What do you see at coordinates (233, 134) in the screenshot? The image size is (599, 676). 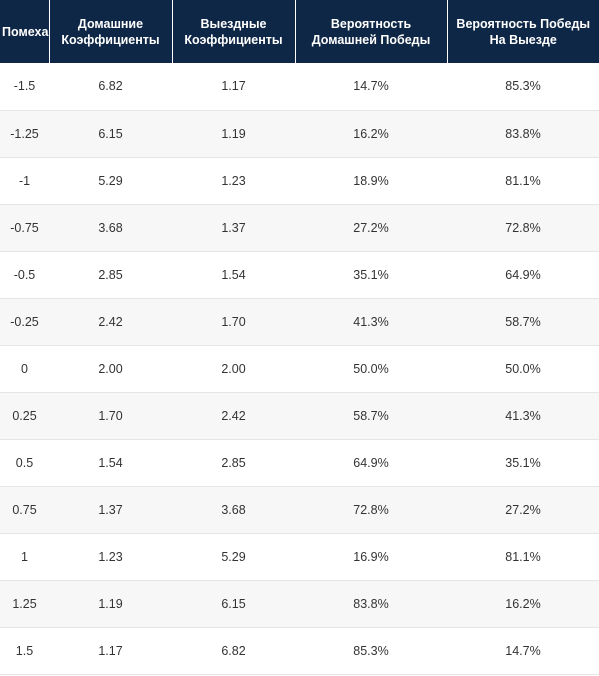 I see `away-odds-cell: 1.19` at bounding box center [233, 134].